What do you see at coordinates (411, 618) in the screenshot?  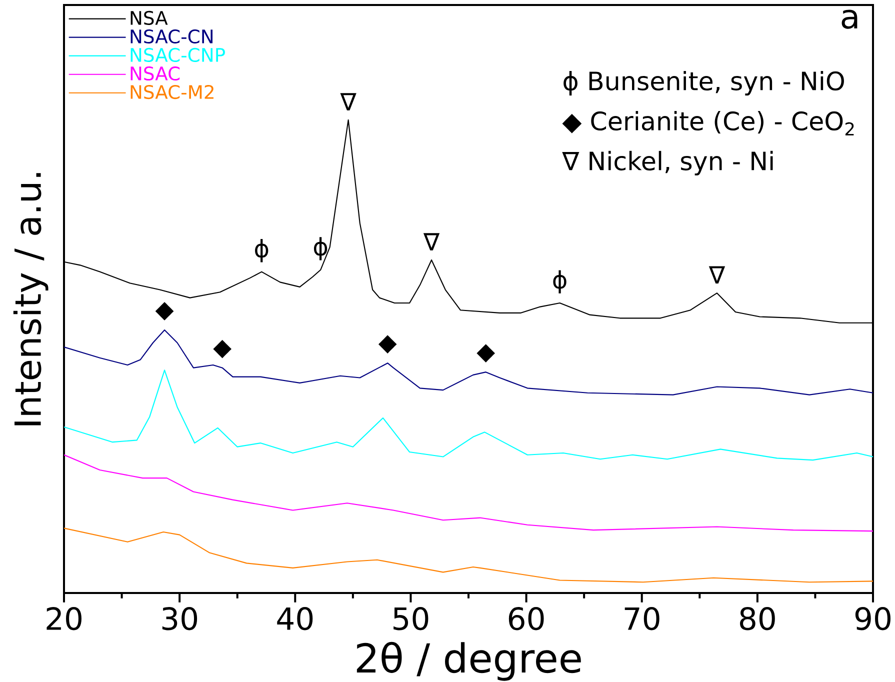 I see `x-tick-label: 50` at bounding box center [411, 618].